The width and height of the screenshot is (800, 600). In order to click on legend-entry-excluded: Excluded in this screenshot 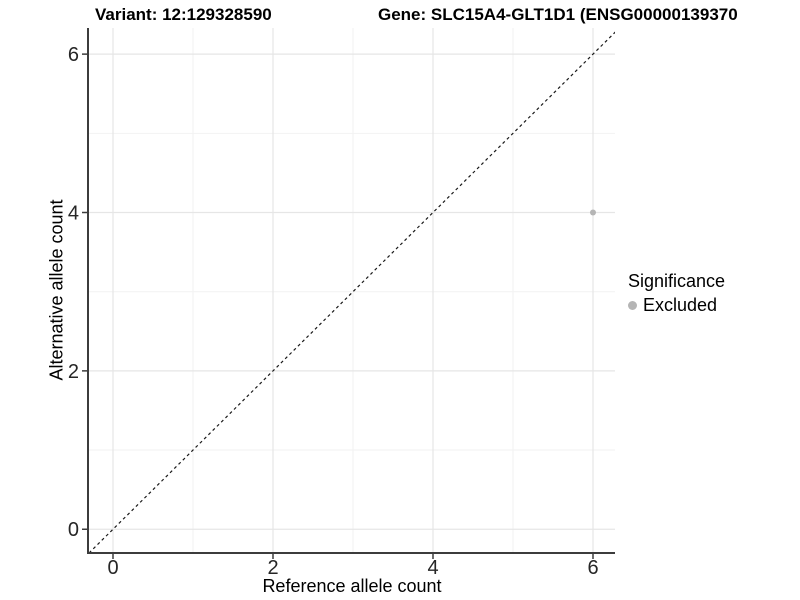, I will do `click(676, 305)`.